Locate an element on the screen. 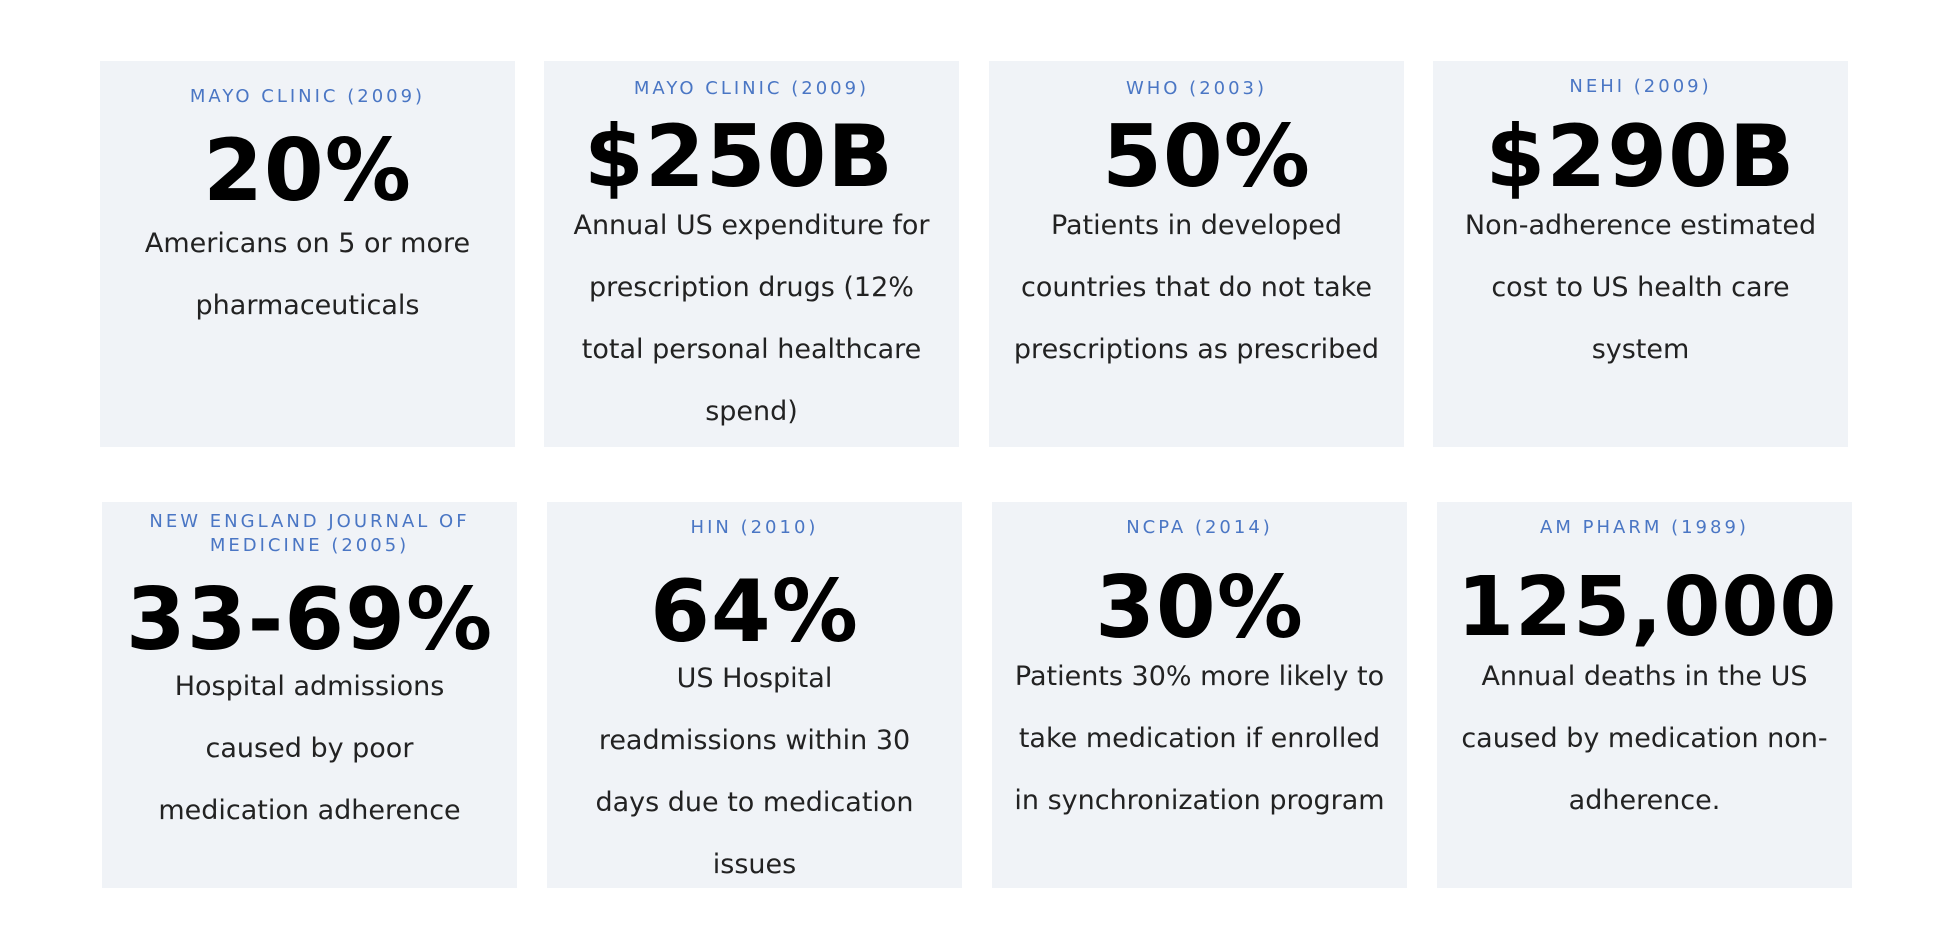  stat-value: 33-69% is located at coordinates (309, 620).